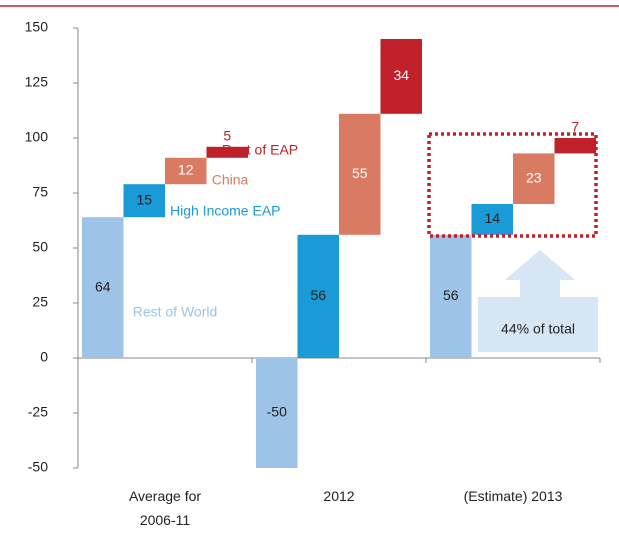 Image resolution: width=619 pixels, height=533 pixels. Describe the element at coordinates (40, 302) in the screenshot. I see `y-tick-label: 25` at that location.